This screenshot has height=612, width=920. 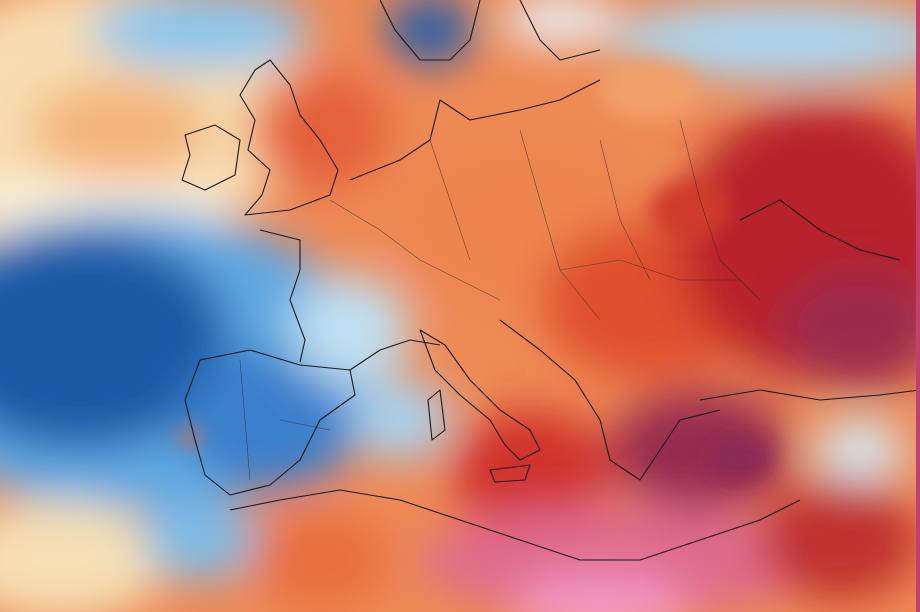 I want to click on sardinia-corsica, so click(x=436, y=415).